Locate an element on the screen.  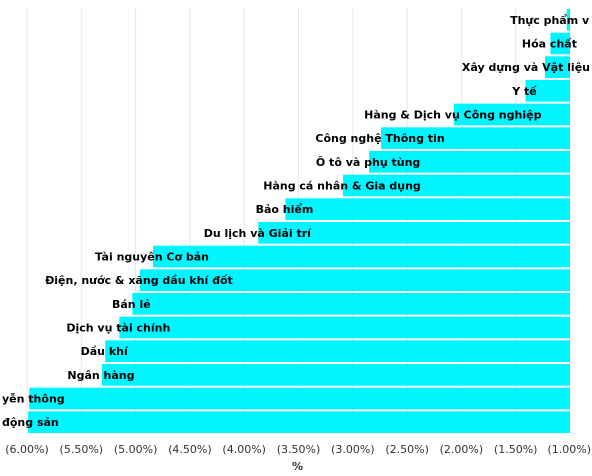
x-tick-label: (4.50%) is located at coordinates (190, 449).